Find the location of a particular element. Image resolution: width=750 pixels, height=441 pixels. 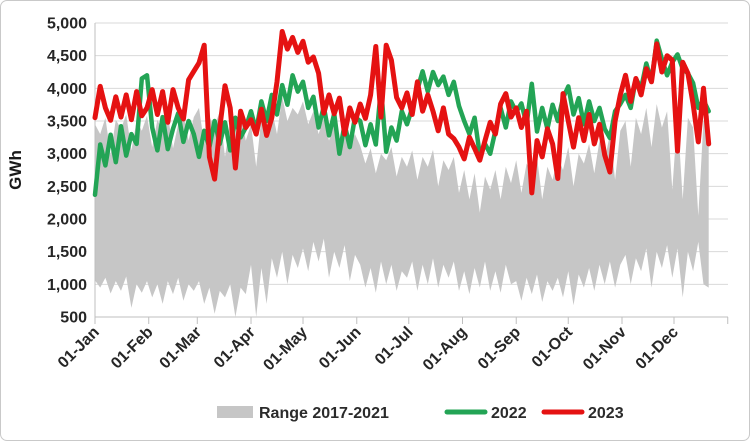

y-tick-label: 2,500 is located at coordinates (67, 187).